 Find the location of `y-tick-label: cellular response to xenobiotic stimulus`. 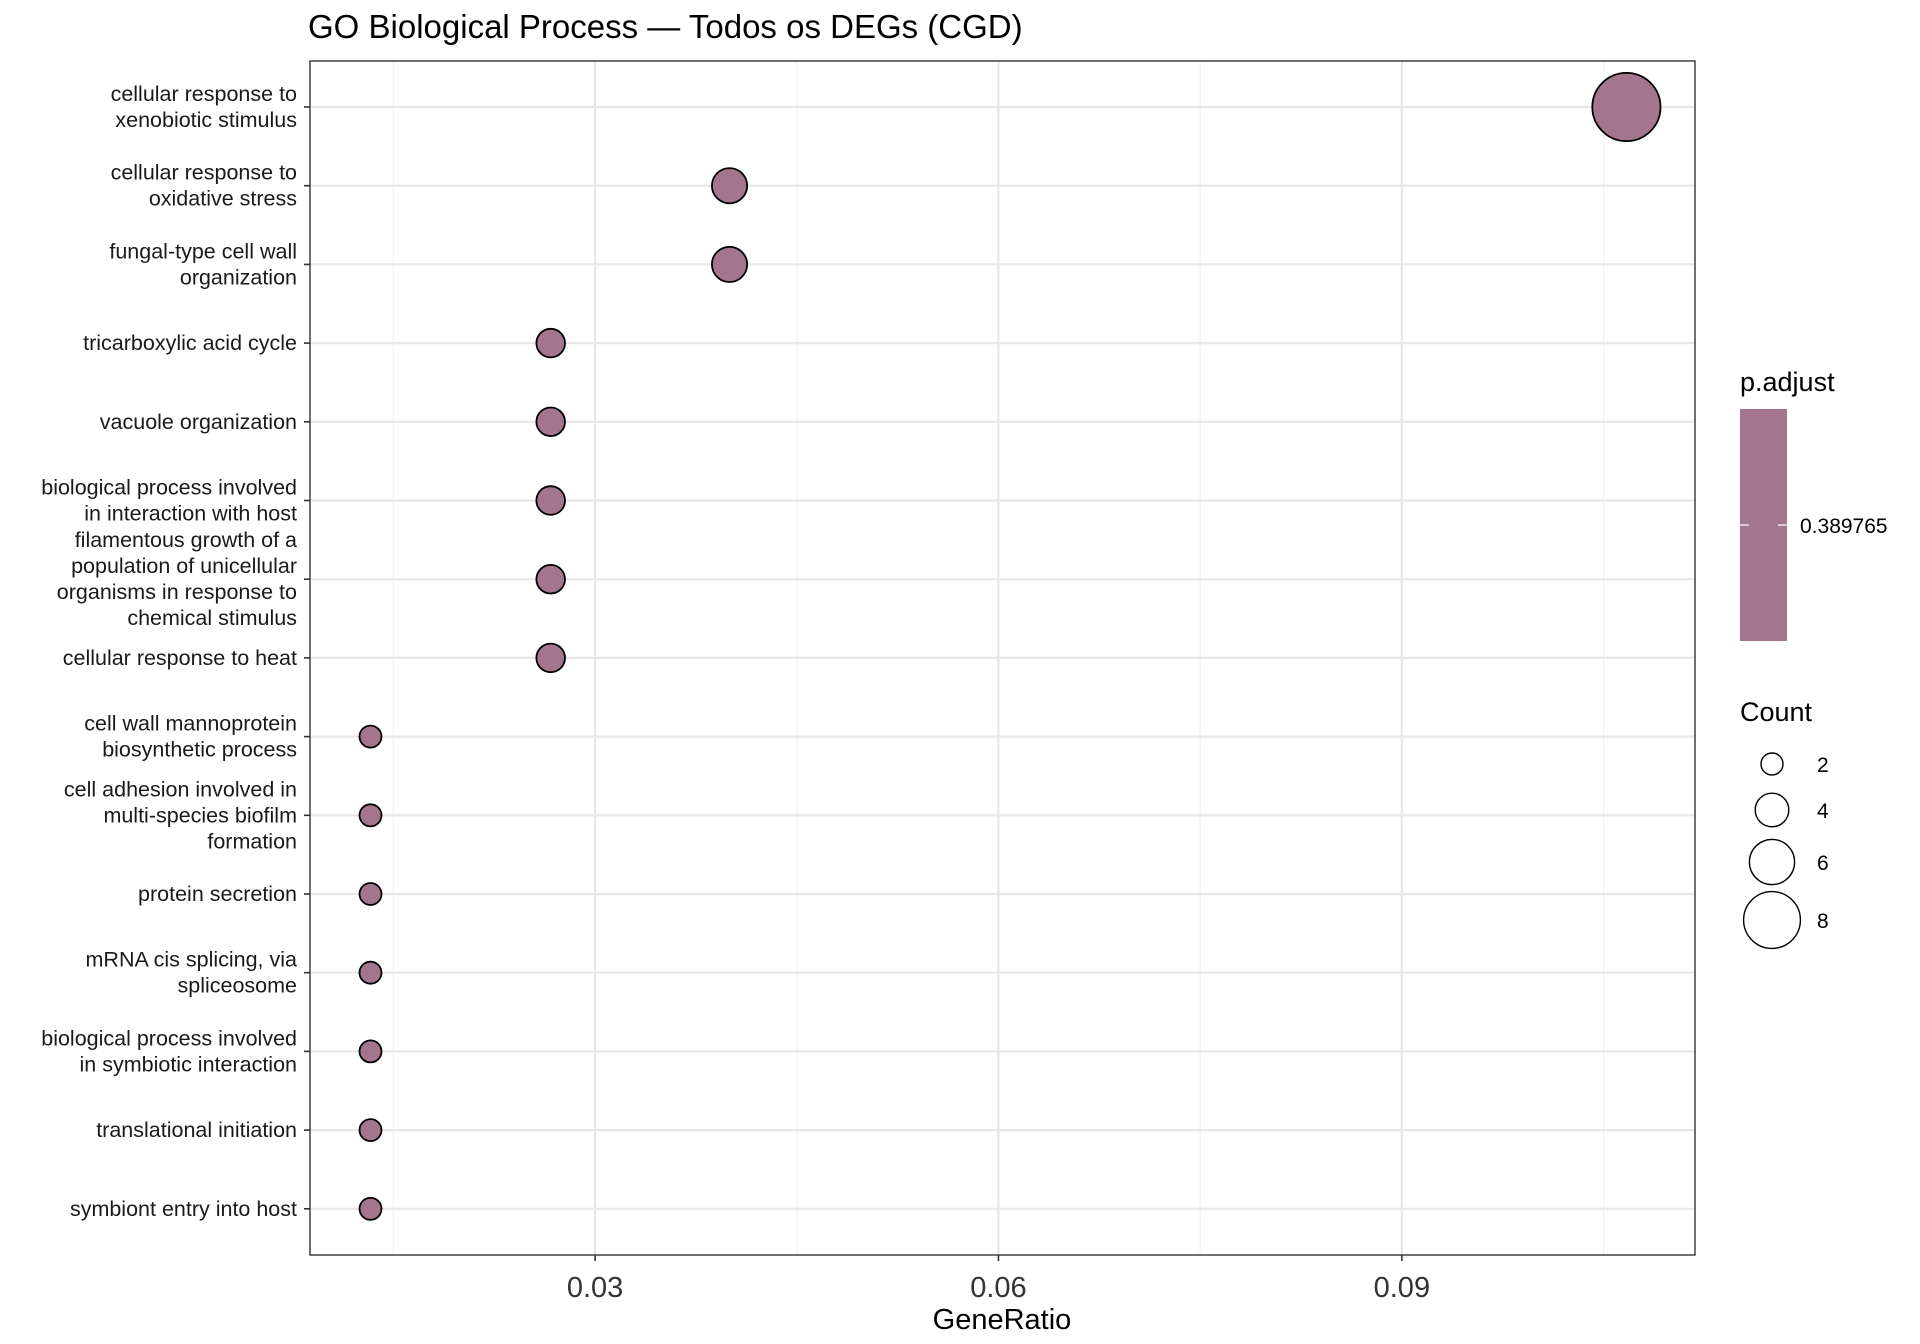

y-tick-label: cellular response to xenobiotic stimulus is located at coordinates (204, 107).